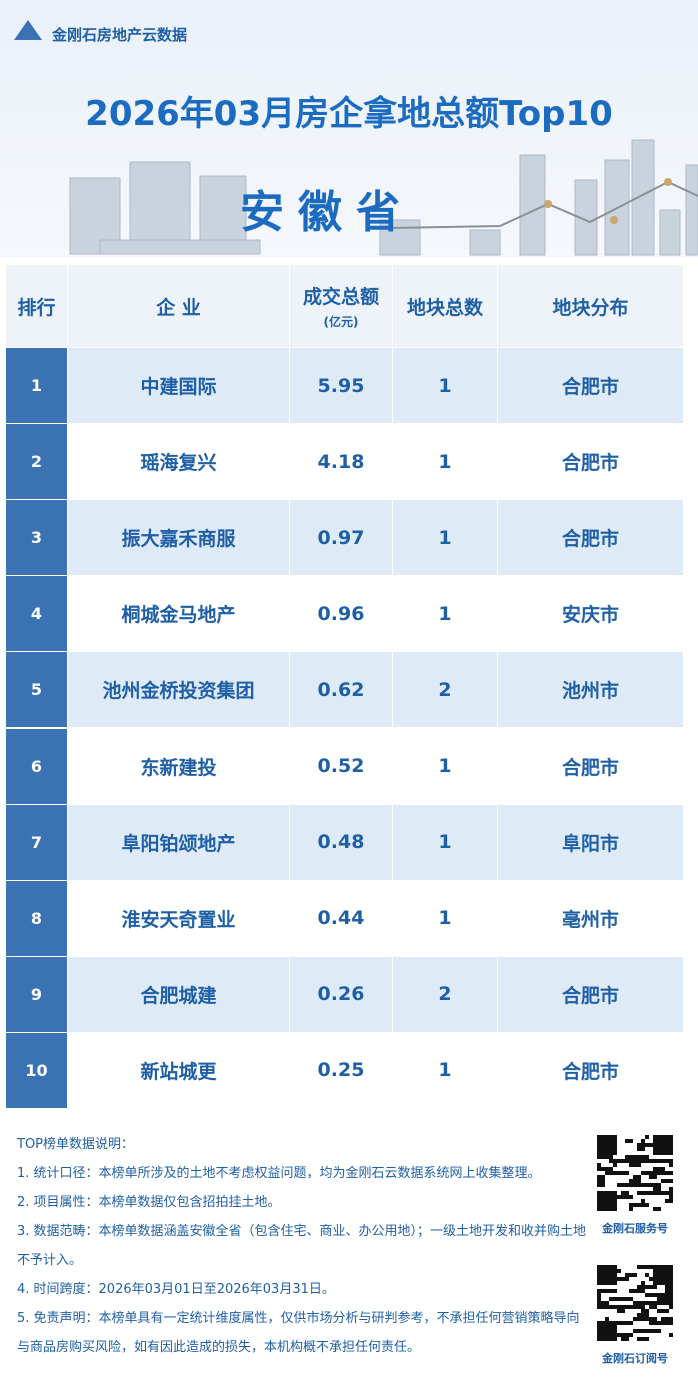 The width and height of the screenshot is (698, 1397). What do you see at coordinates (591, 614) in the screenshot?
I see `city: 安庆市` at bounding box center [591, 614].